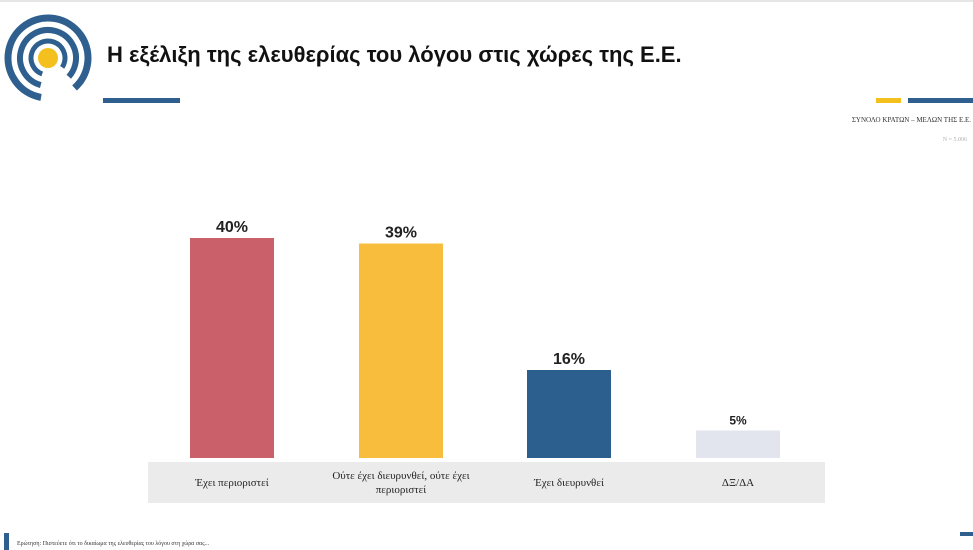 The height and width of the screenshot is (550, 973). I want to click on title-underline, so click(141, 100).